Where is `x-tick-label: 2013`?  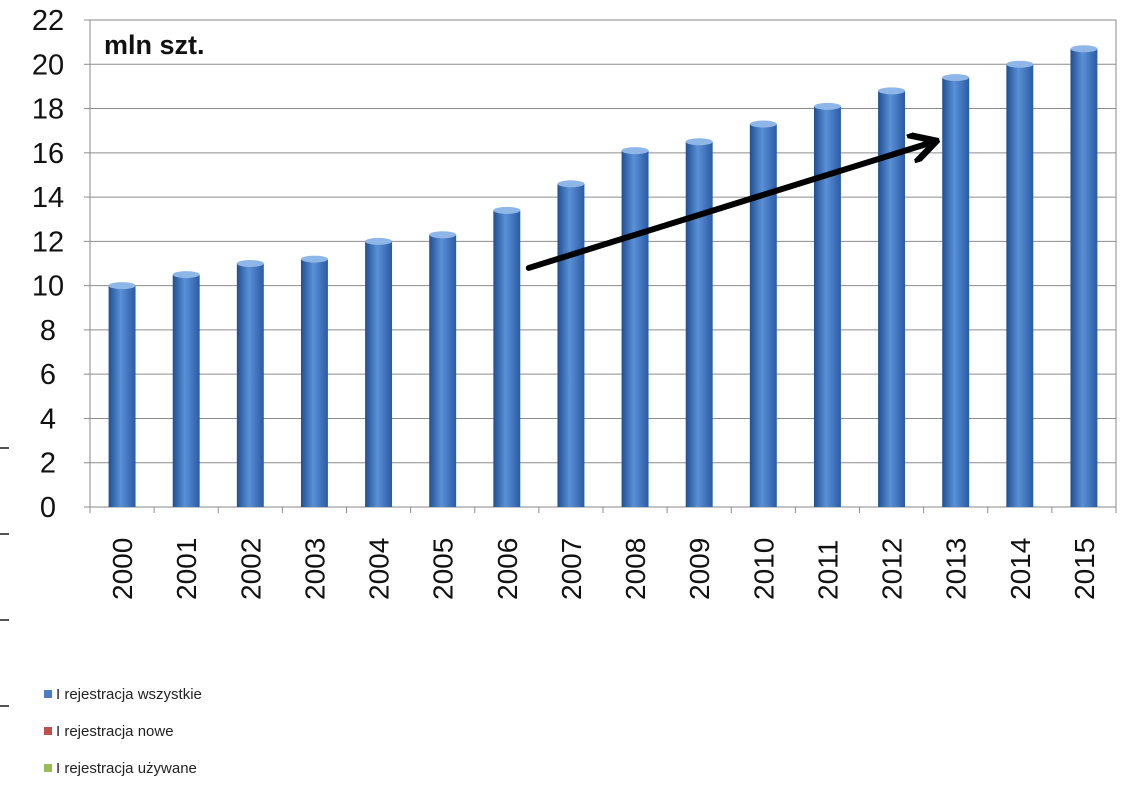
x-tick-label: 2013 is located at coordinates (956, 569).